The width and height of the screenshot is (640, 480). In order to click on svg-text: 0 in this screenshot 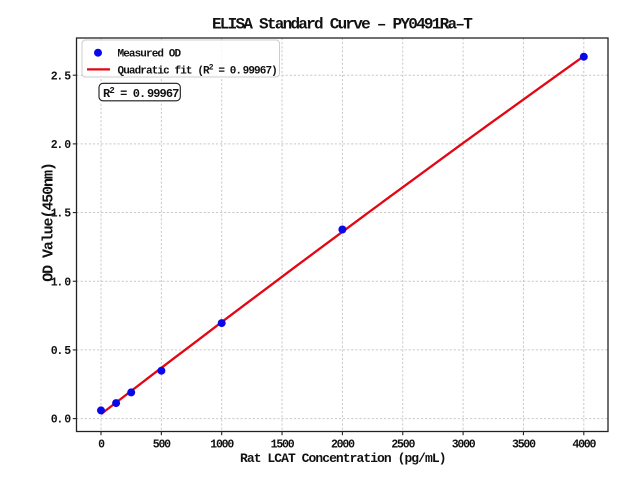, I will do `click(101, 444)`.